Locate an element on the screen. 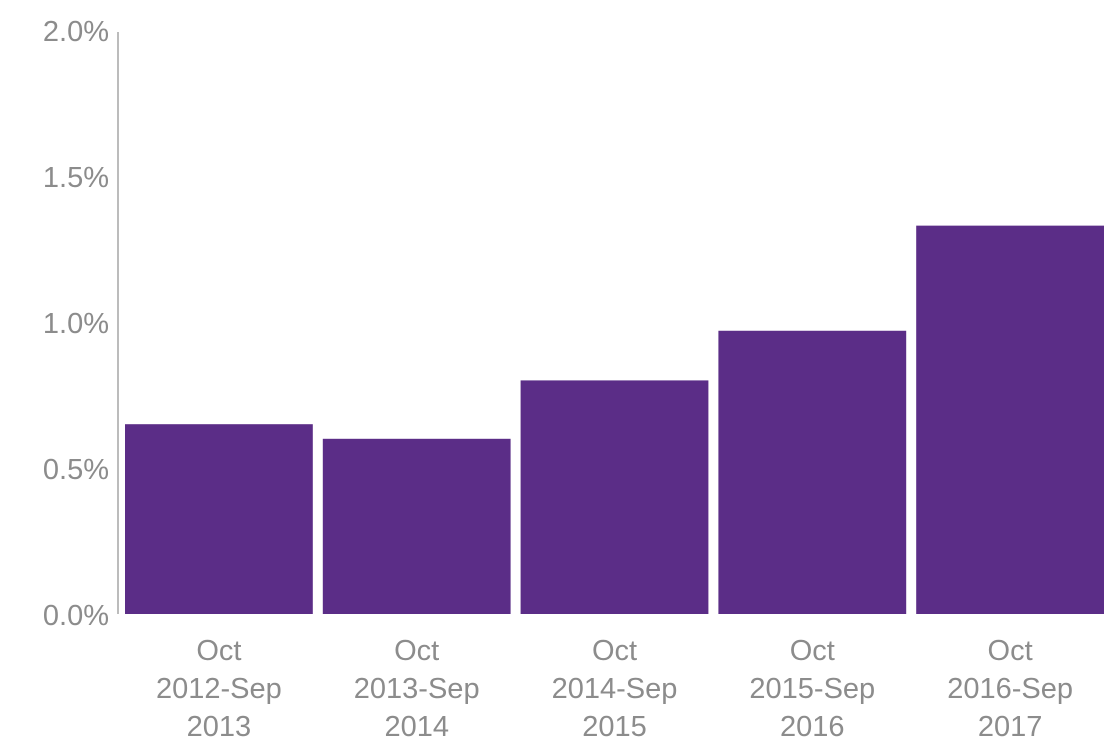 This screenshot has height=748, width=1109. y-tick-label: 0.0% is located at coordinates (76, 616).